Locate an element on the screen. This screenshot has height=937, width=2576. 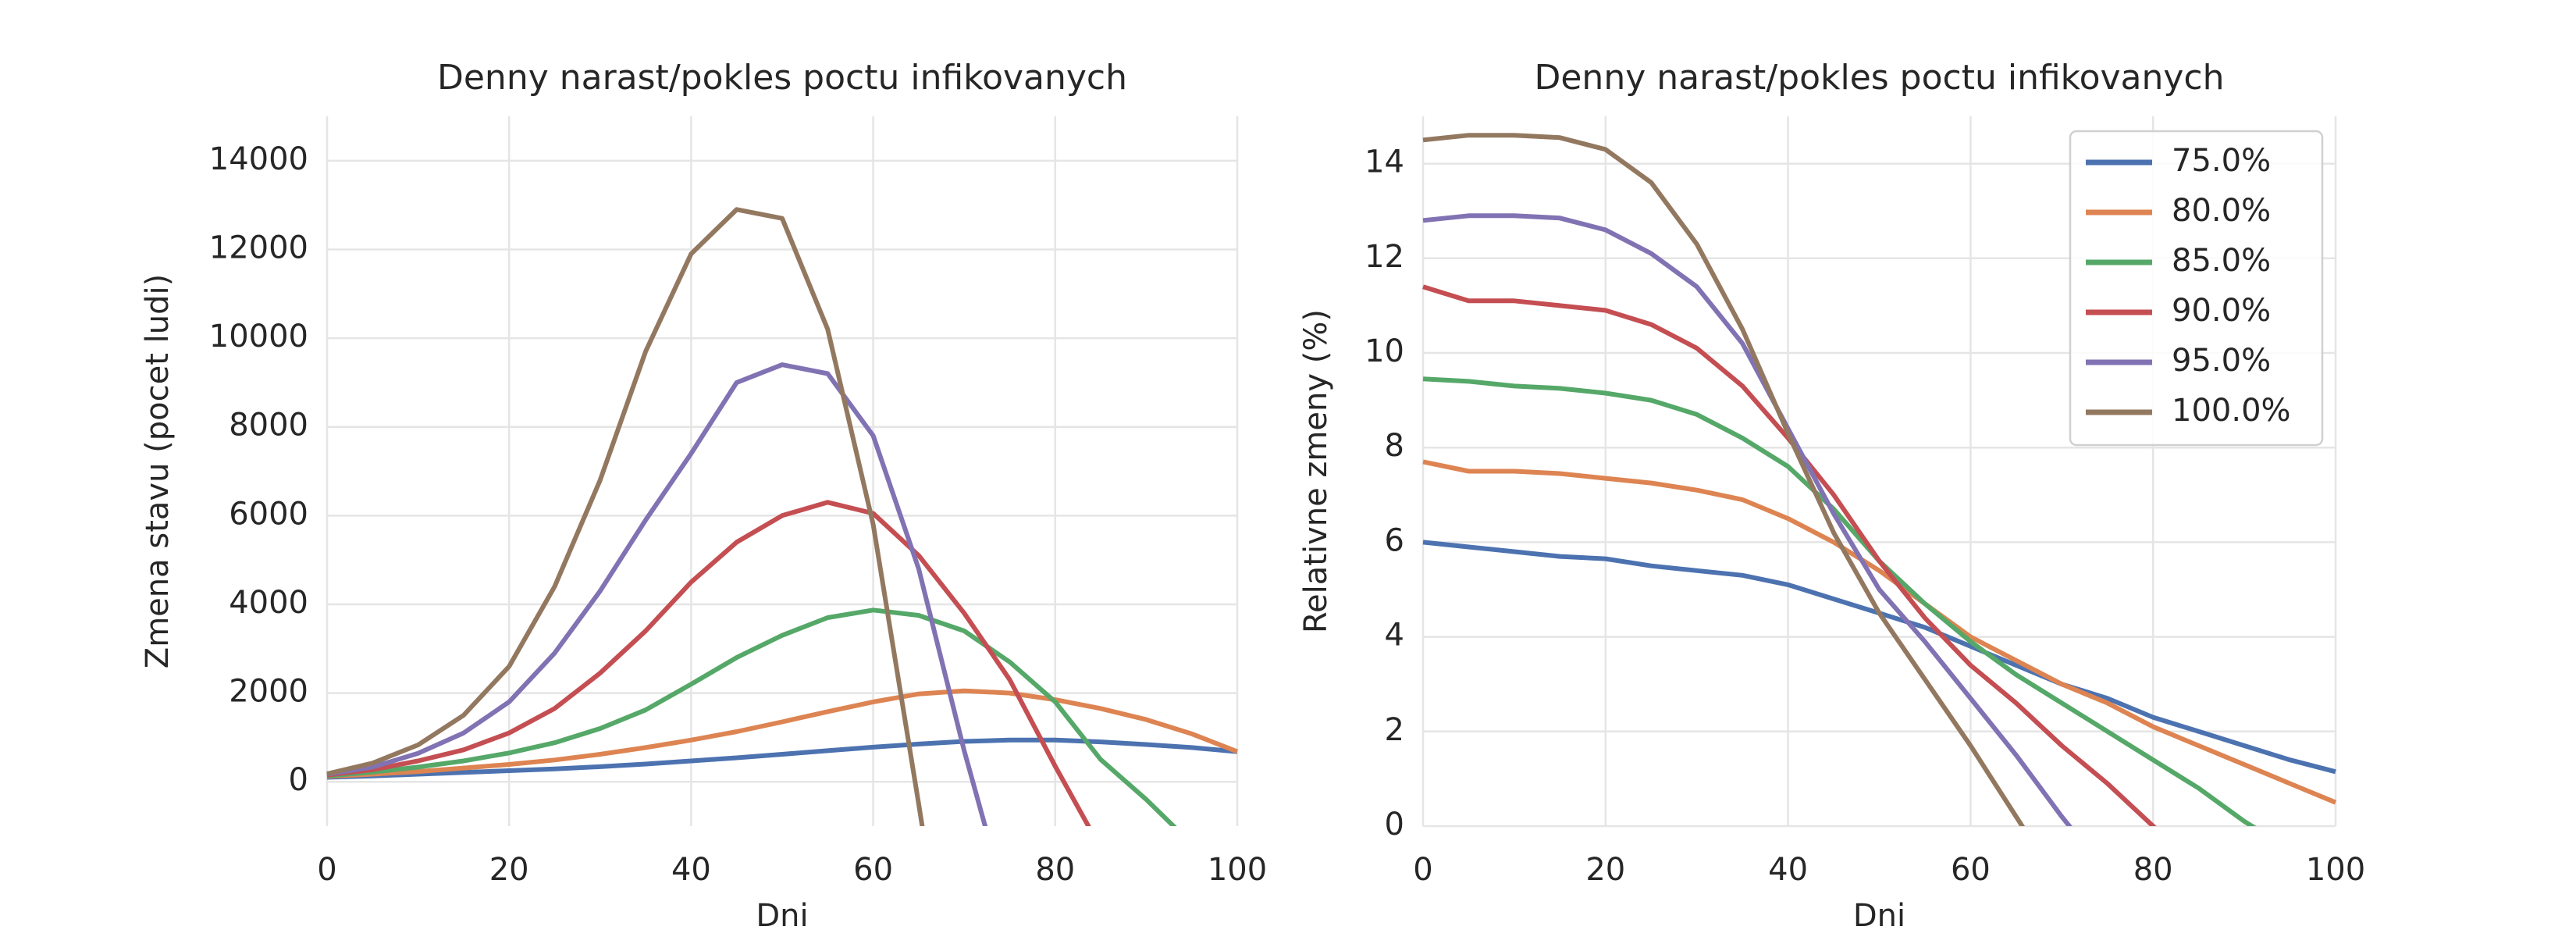
y-tick-label: 6 is located at coordinates (1394, 540).